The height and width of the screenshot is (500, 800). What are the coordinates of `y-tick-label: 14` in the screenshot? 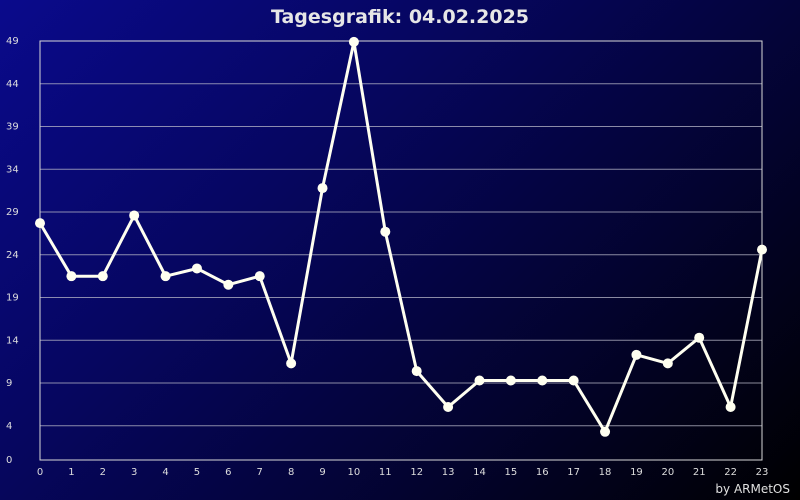 It's located at (12, 340).